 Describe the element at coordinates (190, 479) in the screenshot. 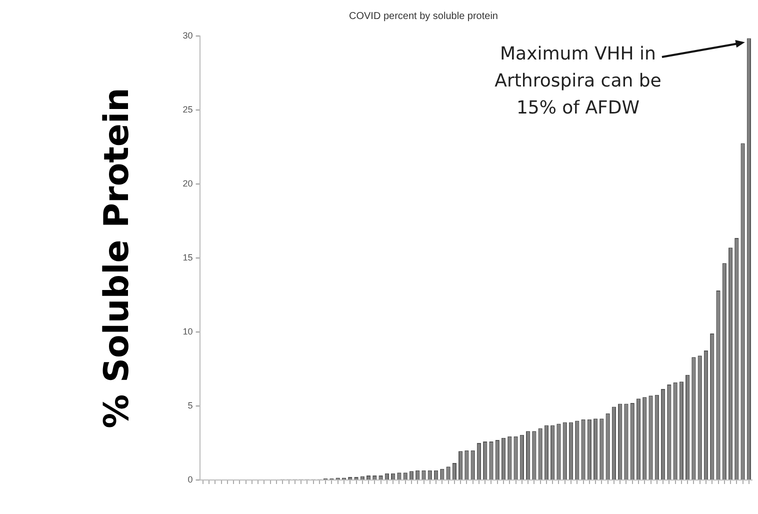

I see `y-tick-label: 0` at that location.